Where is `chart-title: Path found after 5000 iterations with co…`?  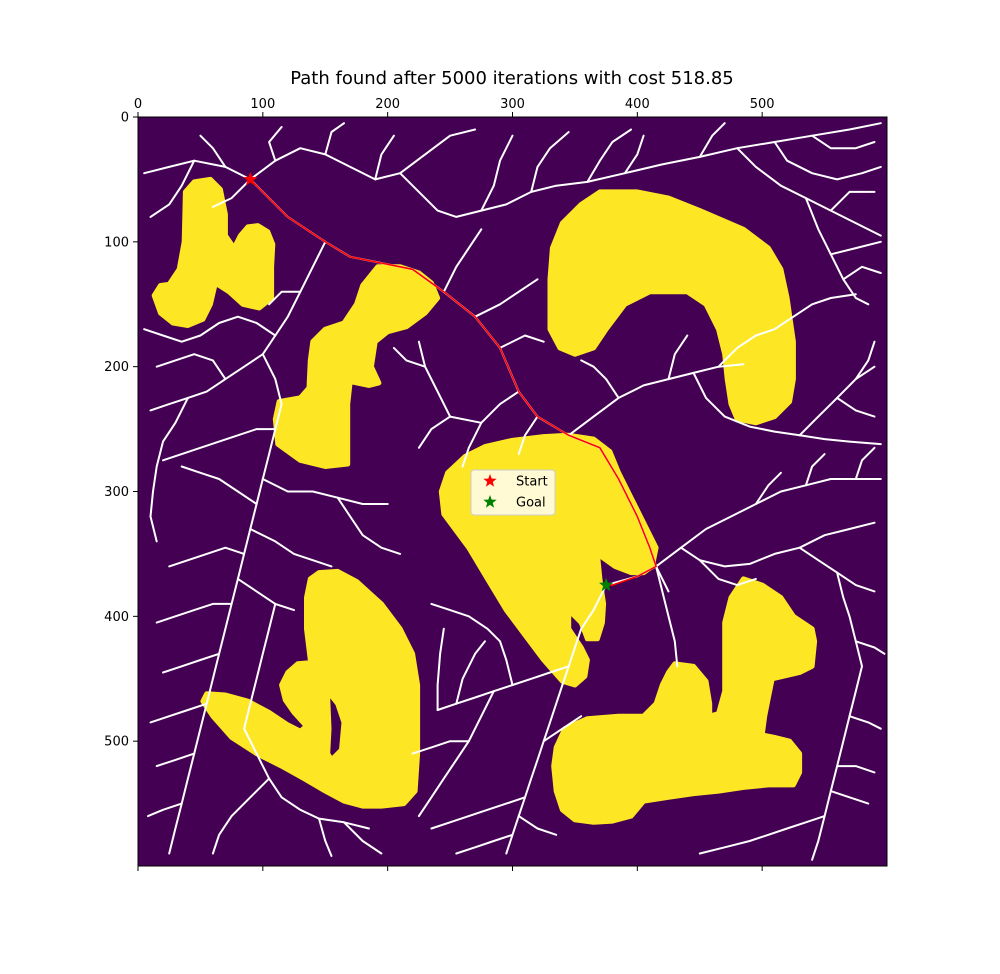 chart-title: Path found after 5000 iterations with co… is located at coordinates (512, 78).